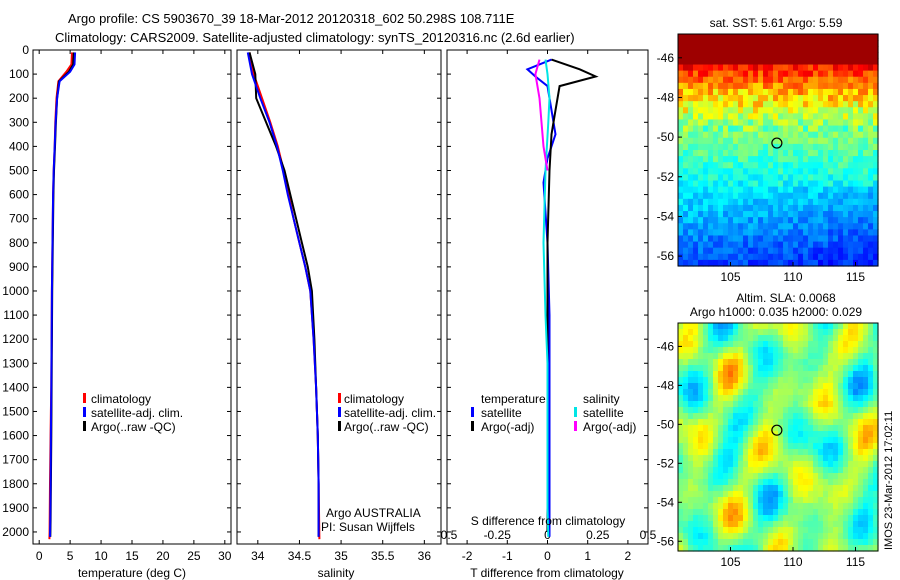  Describe the element at coordinates (778, 437) in the screenshot. I see `map-frame` at that location.